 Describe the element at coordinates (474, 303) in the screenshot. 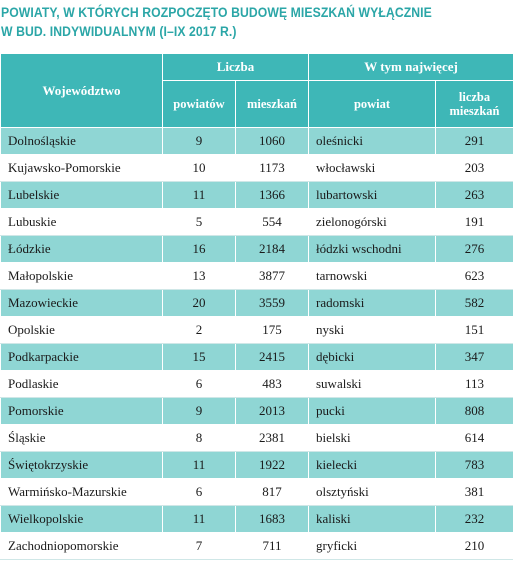

I see `cell-liczba-mieszkan: 582` at that location.